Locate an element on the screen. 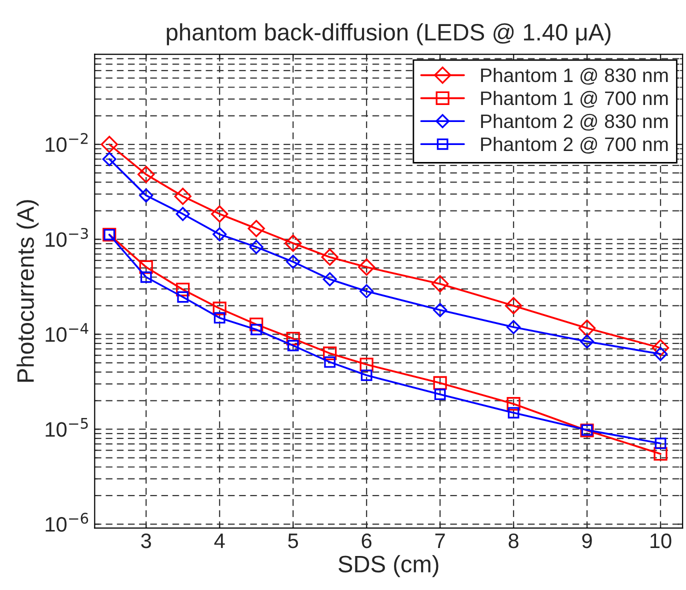 This screenshot has height=590, width=686. x-tick-label: 3 is located at coordinates (146, 540).